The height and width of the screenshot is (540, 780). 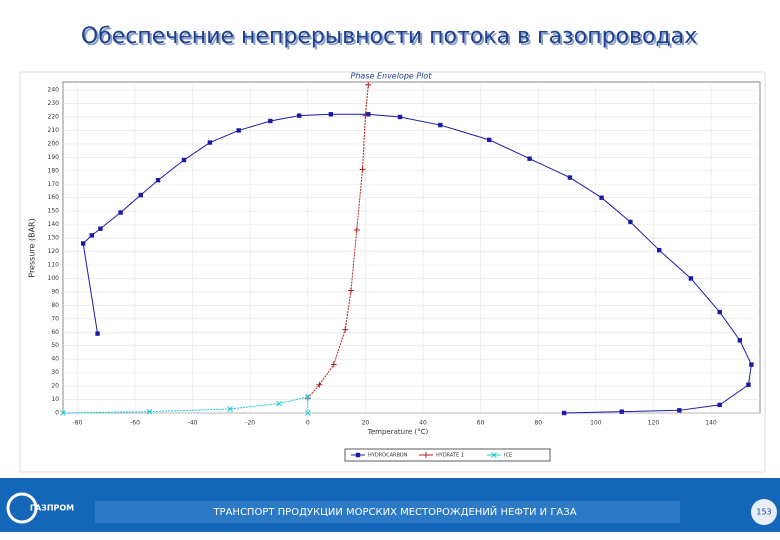 I want to click on y-axis-label: Pressure (BAR), so click(x=32, y=247).